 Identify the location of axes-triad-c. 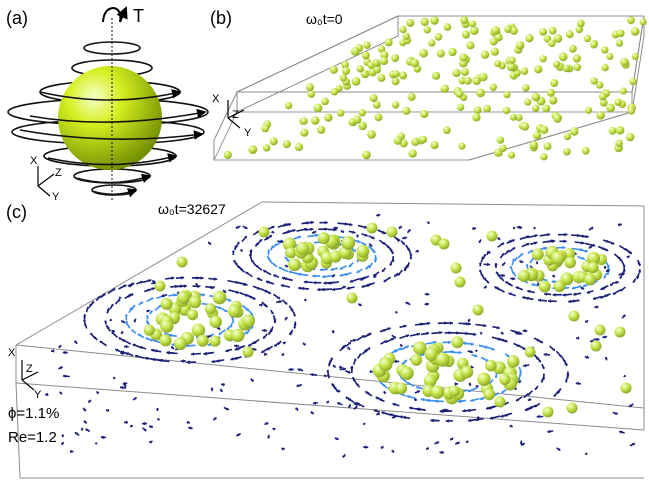
(30, 375).